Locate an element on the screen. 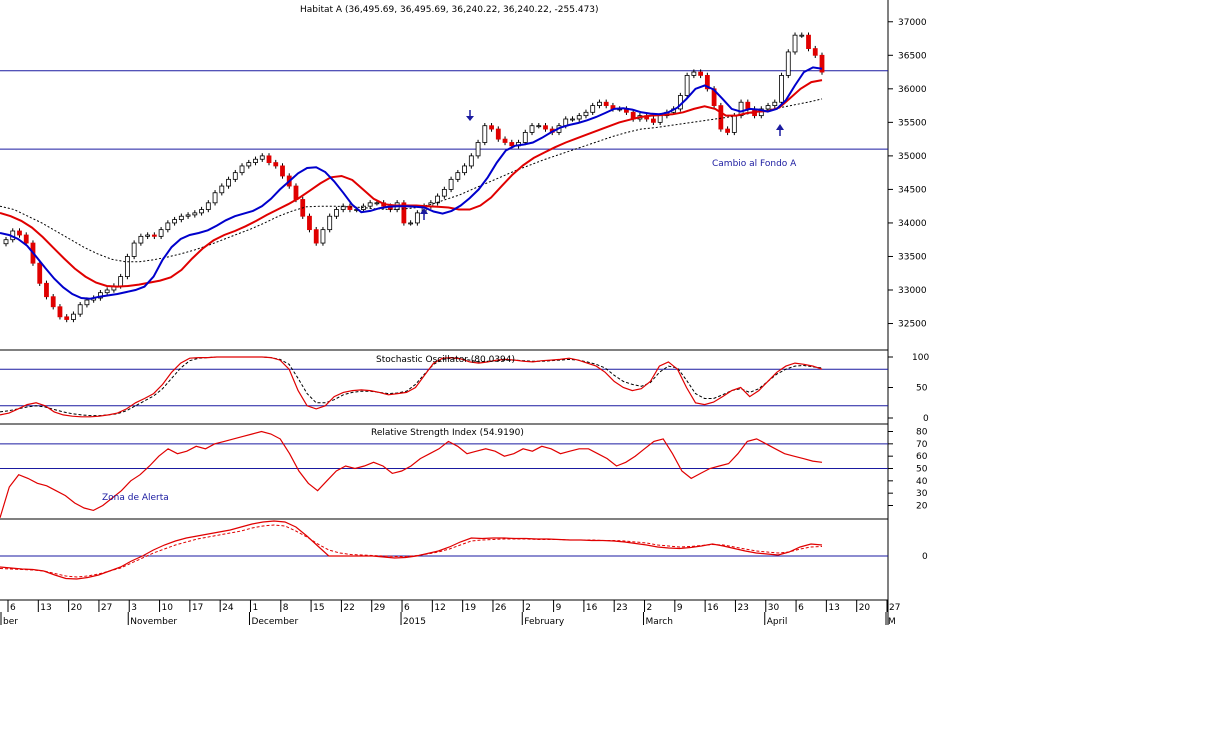 The height and width of the screenshot is (742, 1230). rsi-tick-label: 50 is located at coordinates (922, 470).